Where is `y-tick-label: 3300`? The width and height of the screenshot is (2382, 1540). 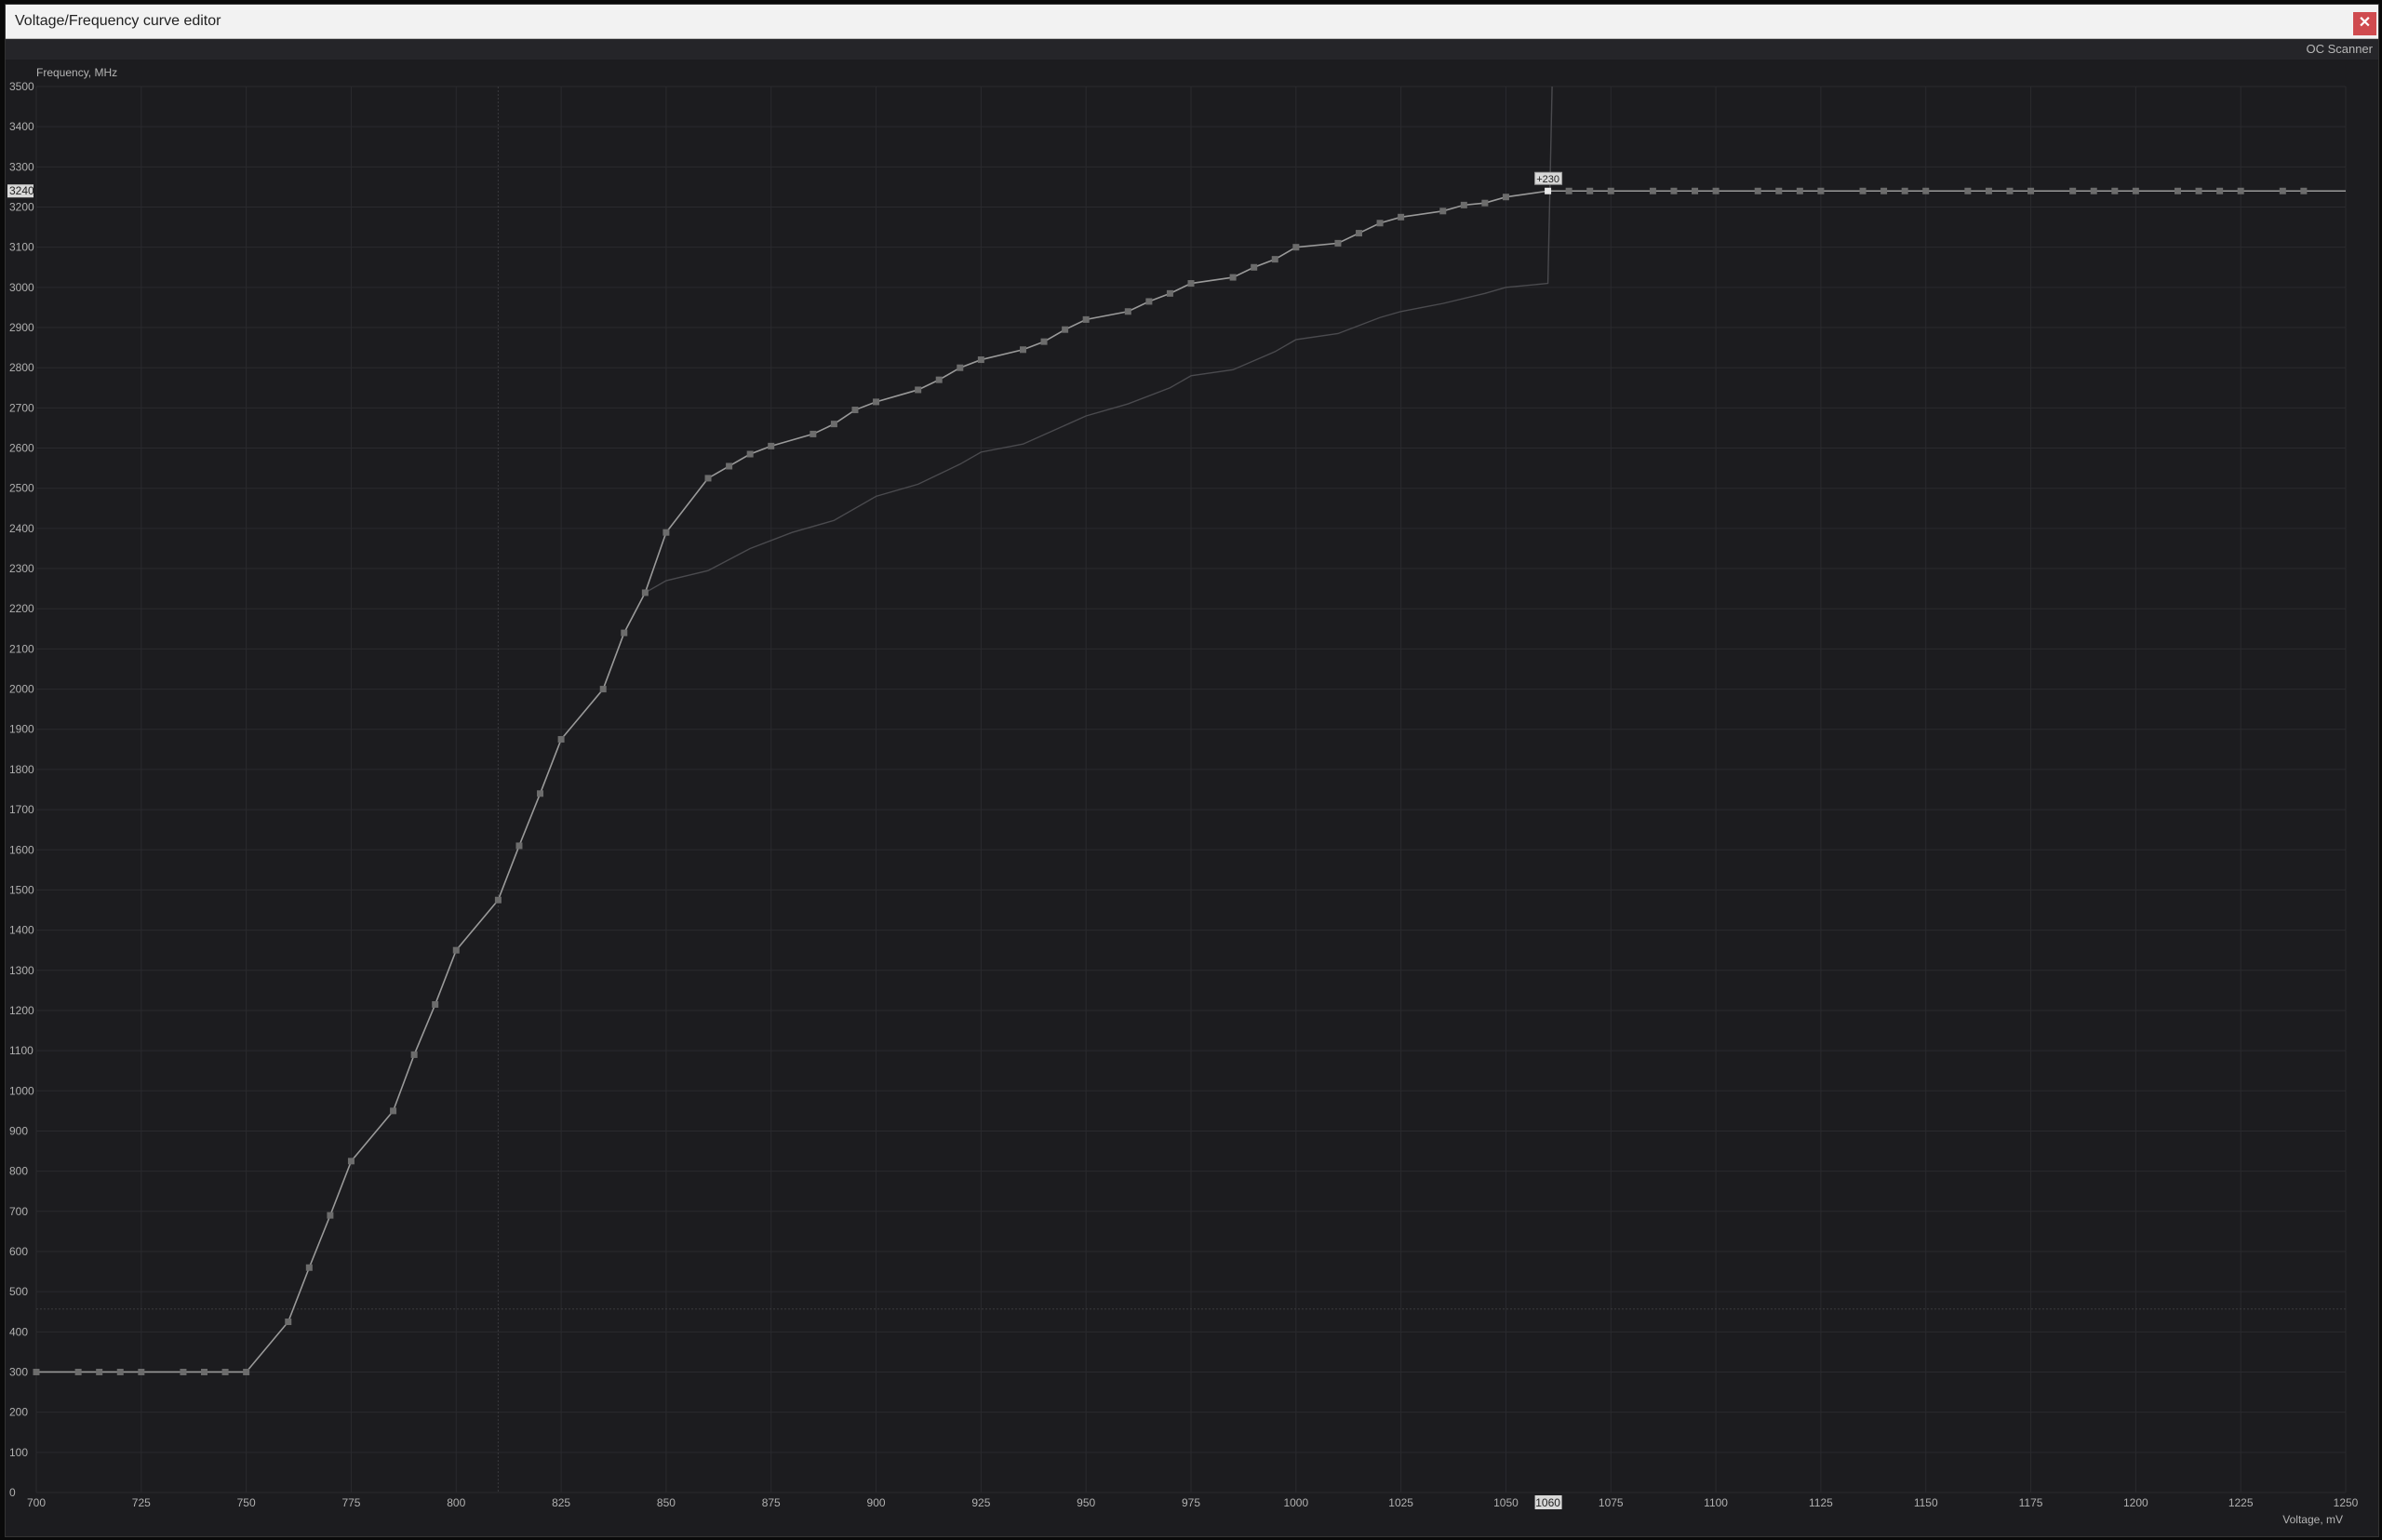 y-tick-label: 3300 is located at coordinates (21, 166).